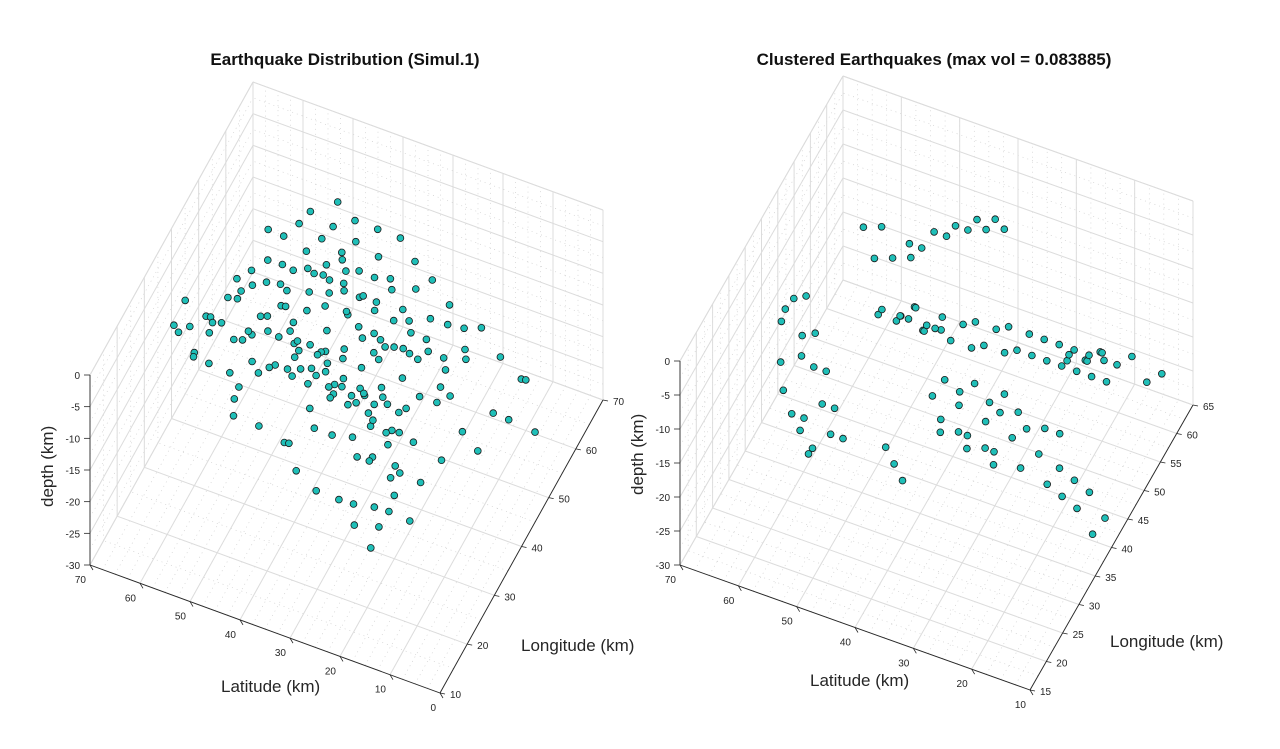 Image resolution: width=1280 pixels, height=749 pixels. I want to click on z-tick-label: -5, so click(665, 396).